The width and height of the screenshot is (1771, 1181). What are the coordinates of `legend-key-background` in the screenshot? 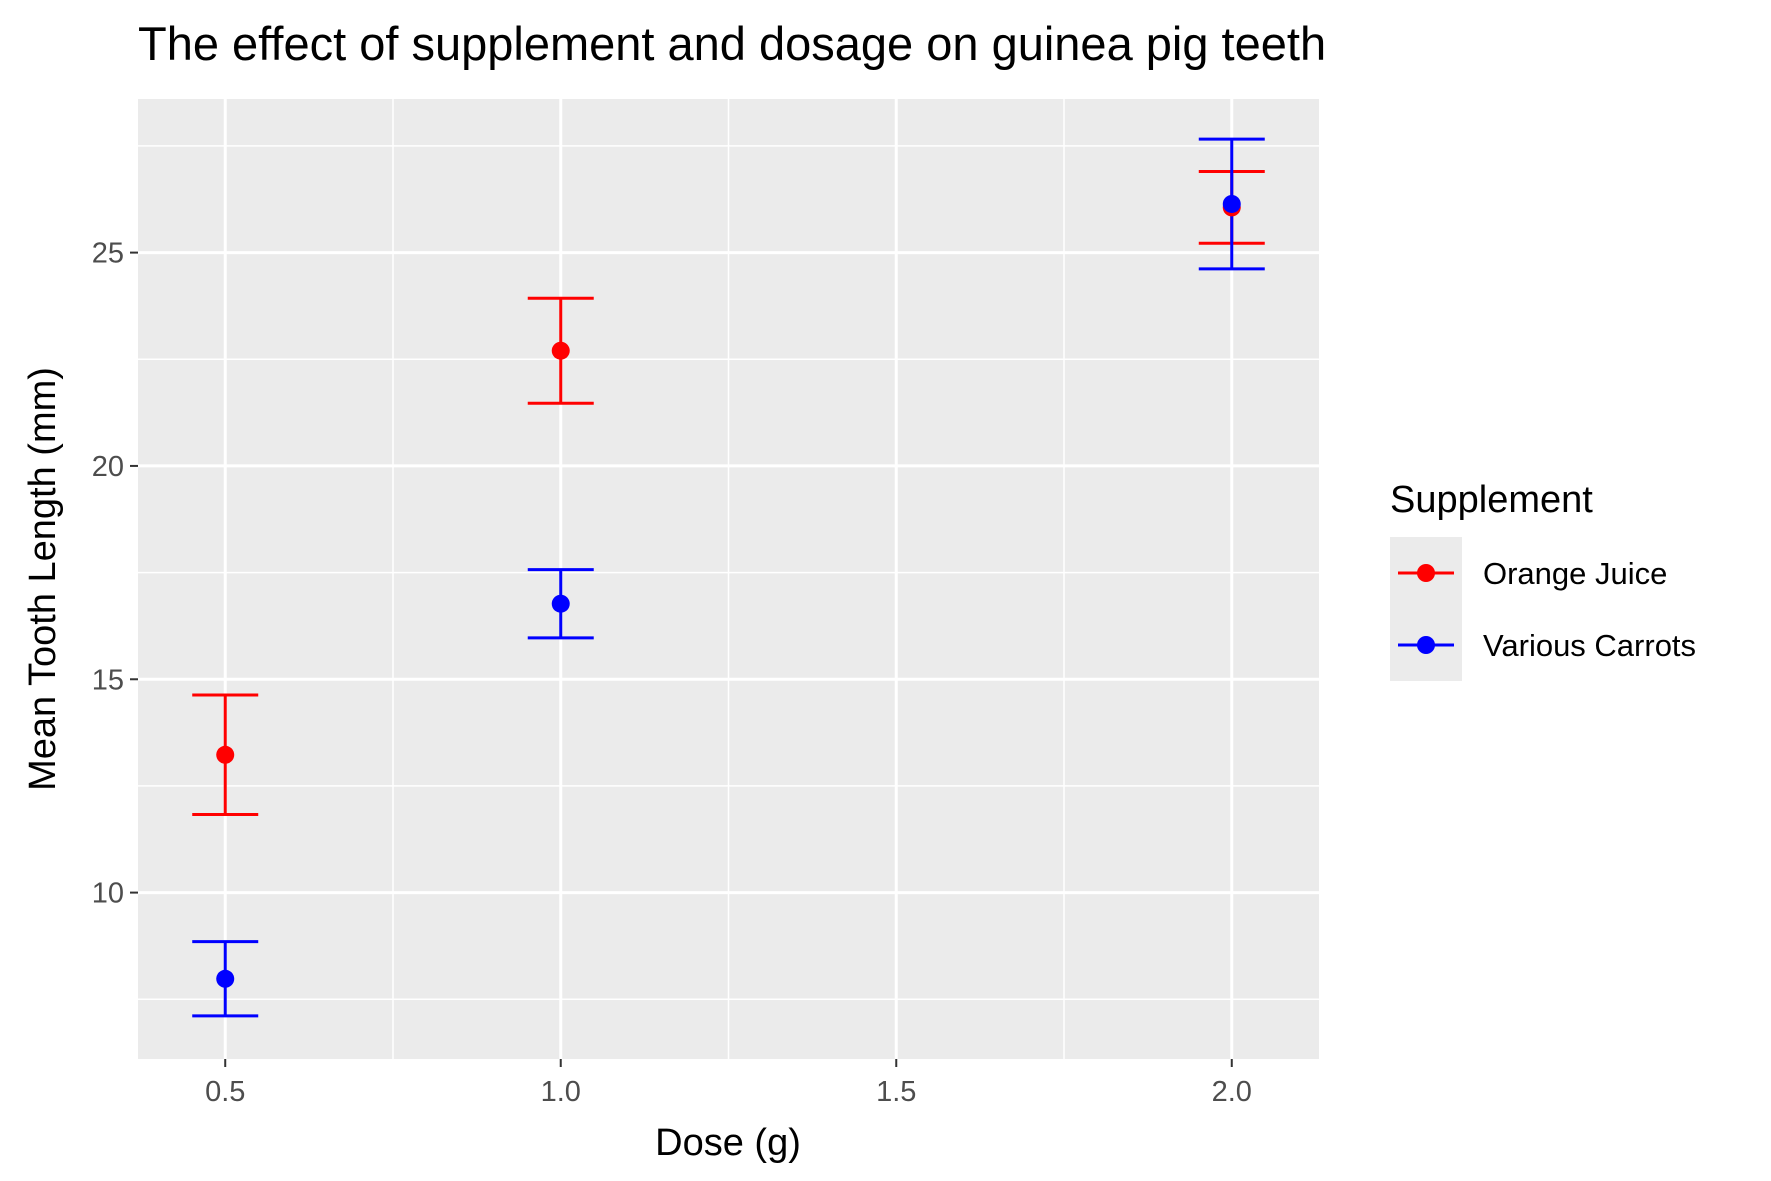 It's located at (1426, 609).